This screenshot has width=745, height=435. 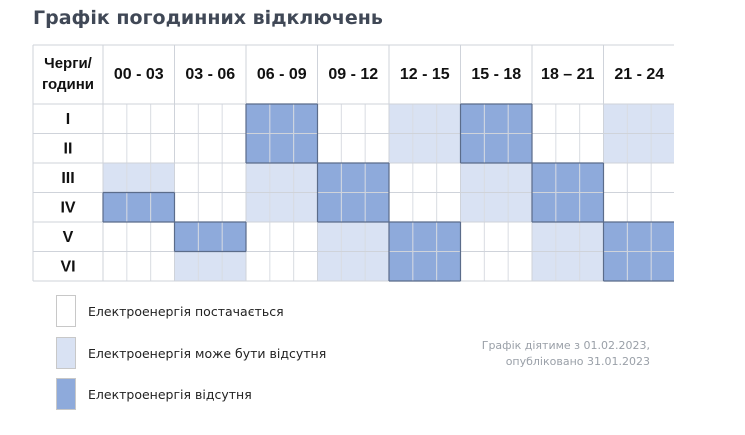 I want to click on row-label: V, so click(x=68, y=237).